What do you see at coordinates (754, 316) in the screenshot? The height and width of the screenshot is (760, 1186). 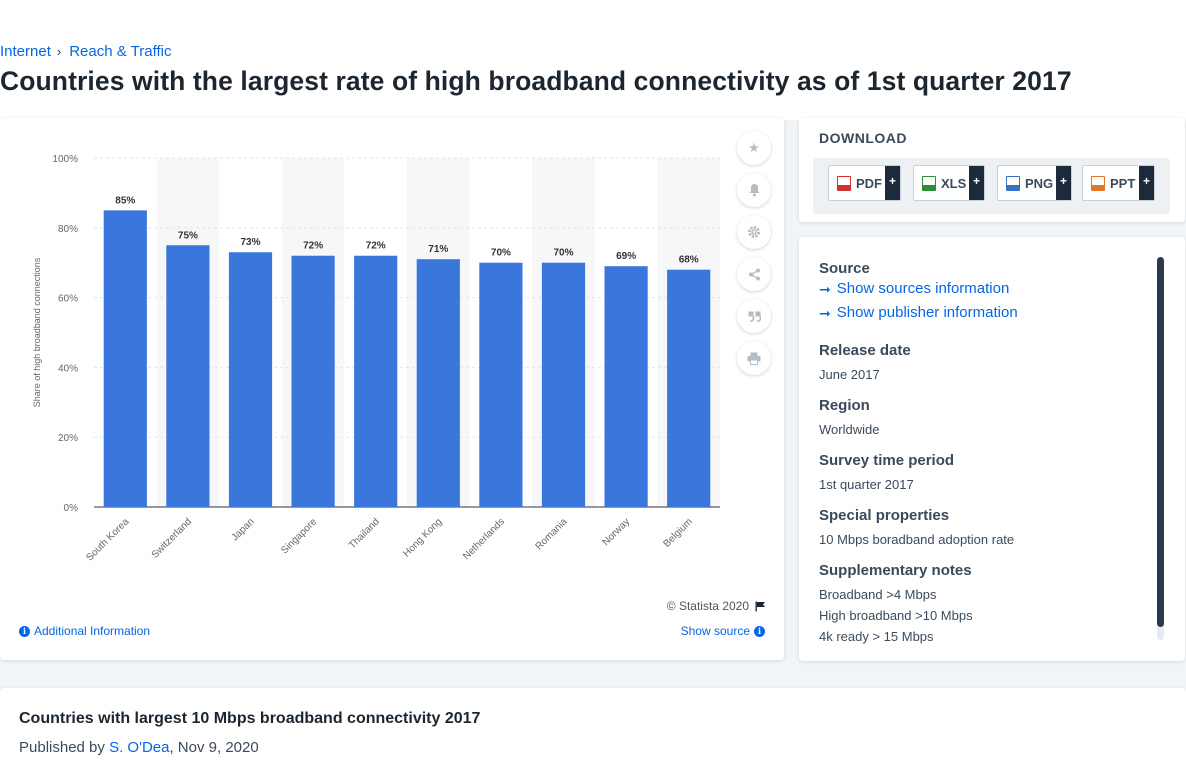 I see `quote-icon` at bounding box center [754, 316].